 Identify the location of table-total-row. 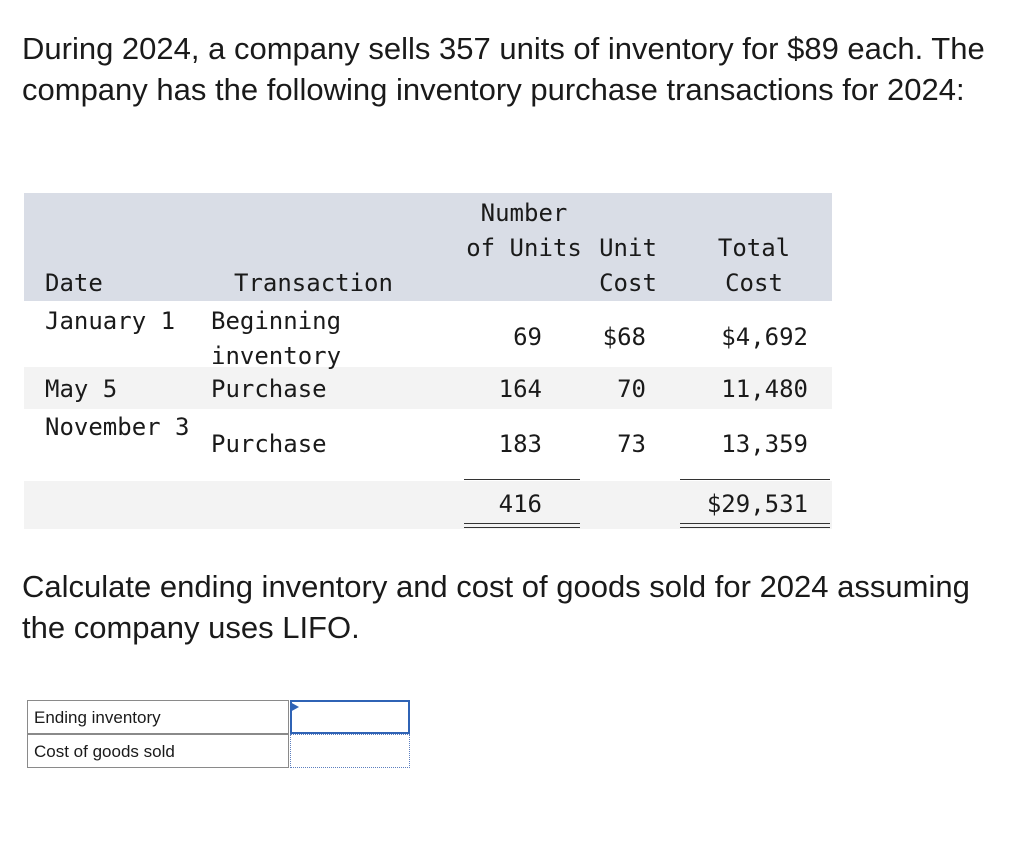
(428, 505).